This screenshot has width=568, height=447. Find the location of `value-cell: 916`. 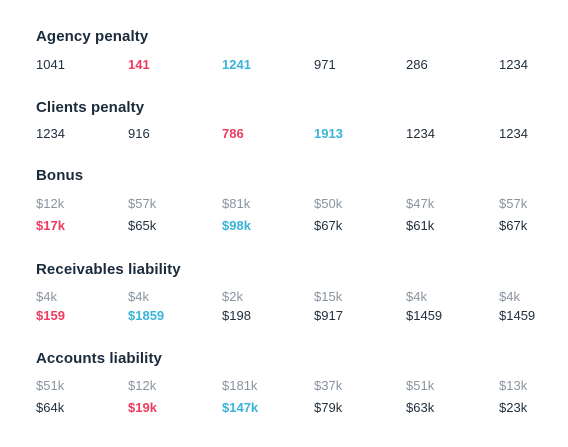

value-cell: 916 is located at coordinates (139, 133).